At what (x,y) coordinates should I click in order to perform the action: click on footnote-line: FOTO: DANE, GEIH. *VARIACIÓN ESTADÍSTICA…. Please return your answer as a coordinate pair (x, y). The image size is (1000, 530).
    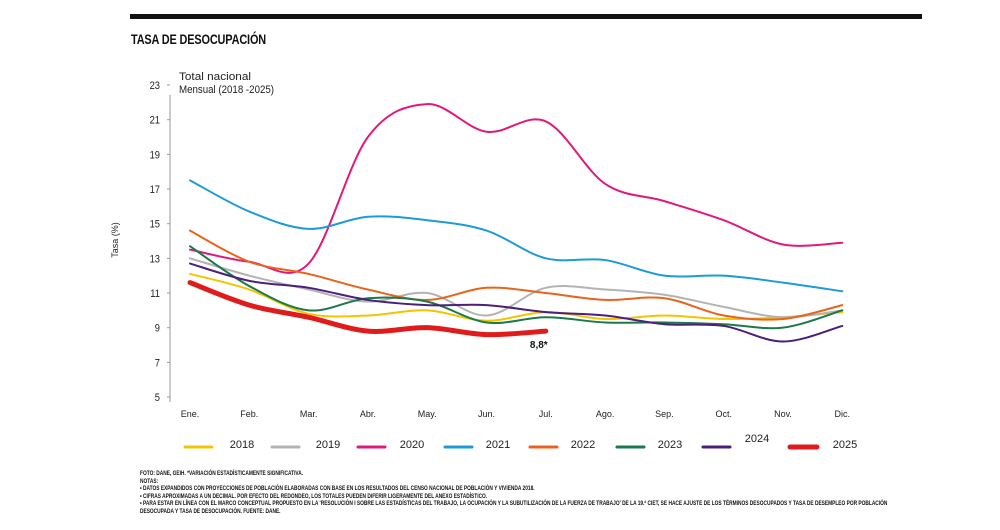
    Looking at the image, I should click on (222, 473).